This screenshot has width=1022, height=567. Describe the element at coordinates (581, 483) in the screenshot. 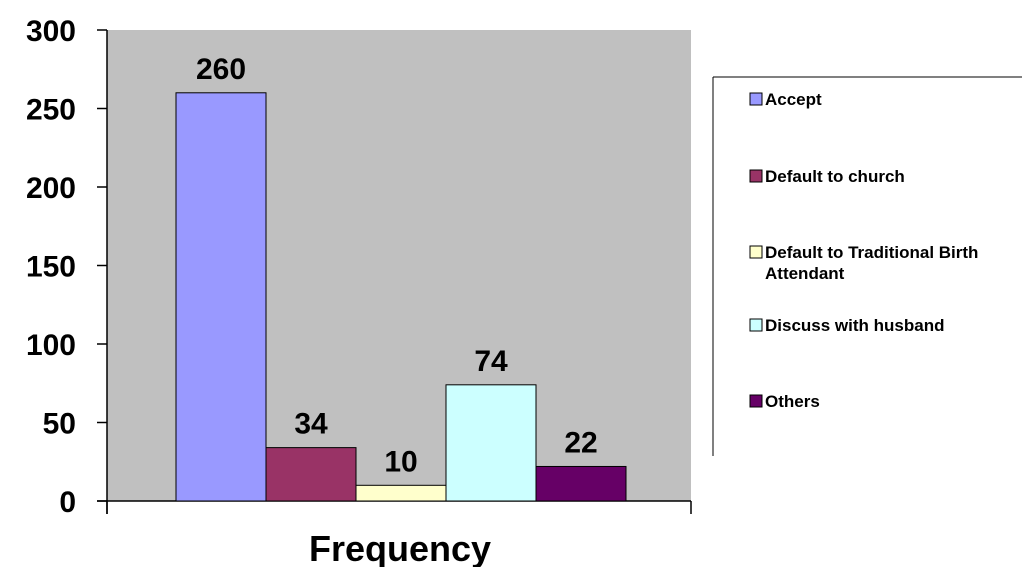

I see `bar-others` at that location.